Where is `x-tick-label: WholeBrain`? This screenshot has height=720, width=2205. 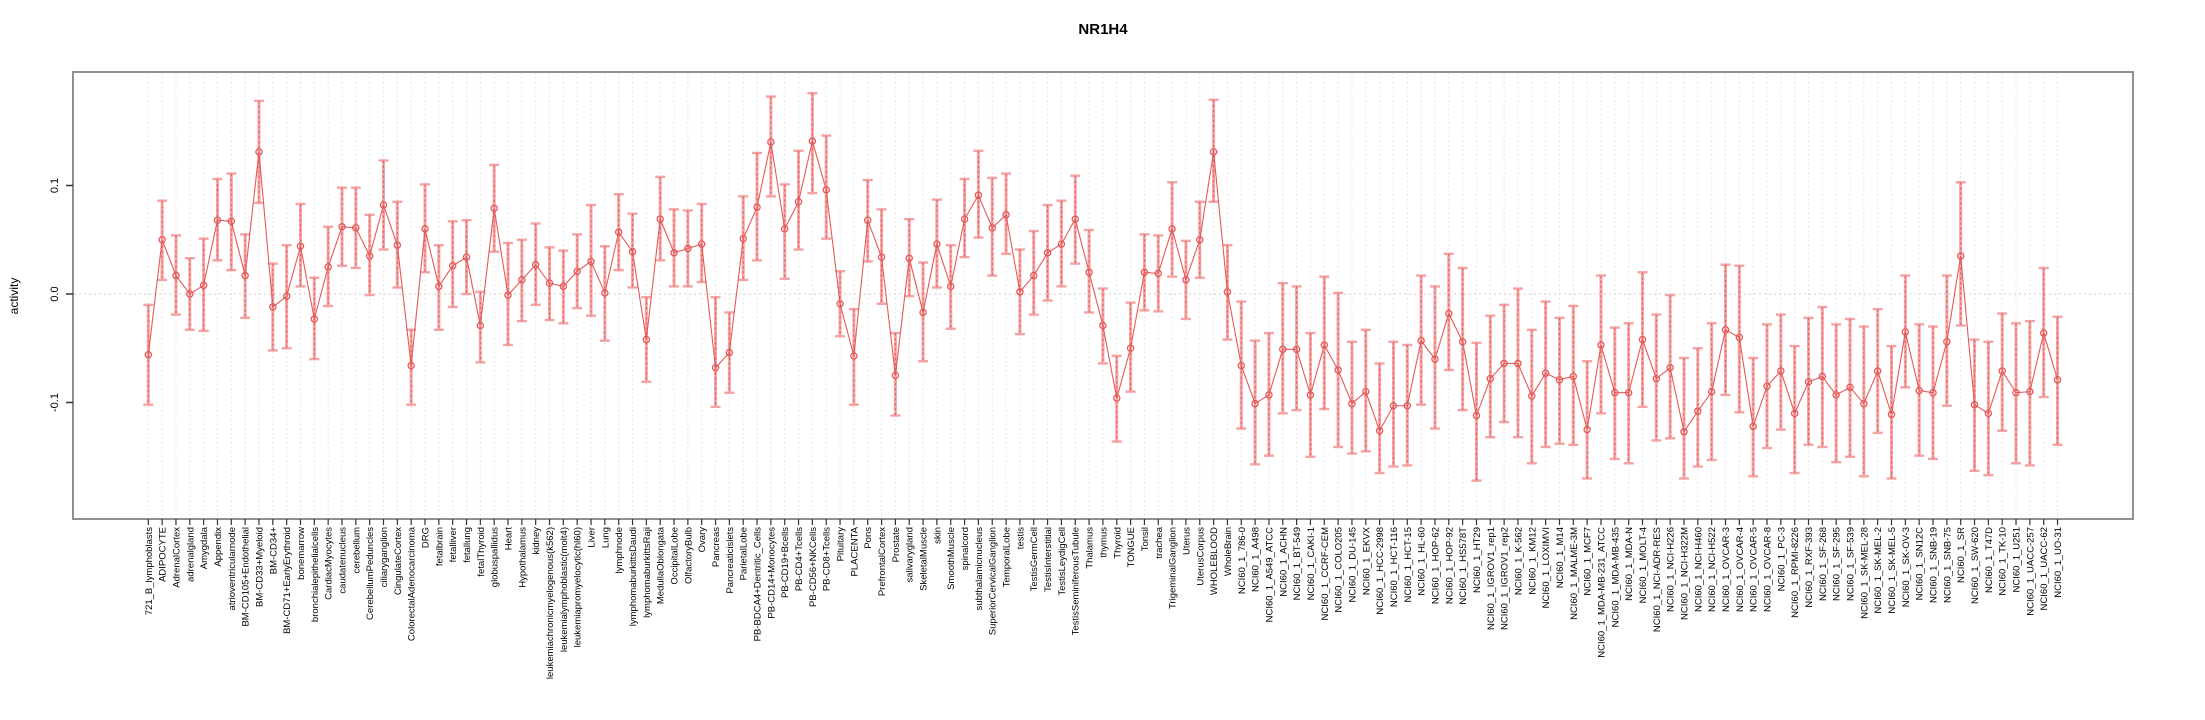
x-tick-label: WholeBrain is located at coordinates (1228, 551).